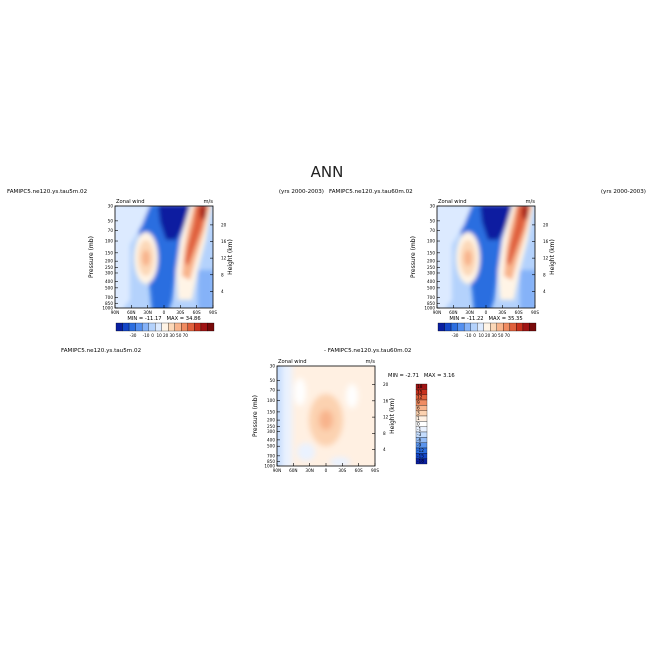  What do you see at coordinates (392, 416) in the screenshot?
I see `panel3-ylabel-right: Height (km)` at bounding box center [392, 416].